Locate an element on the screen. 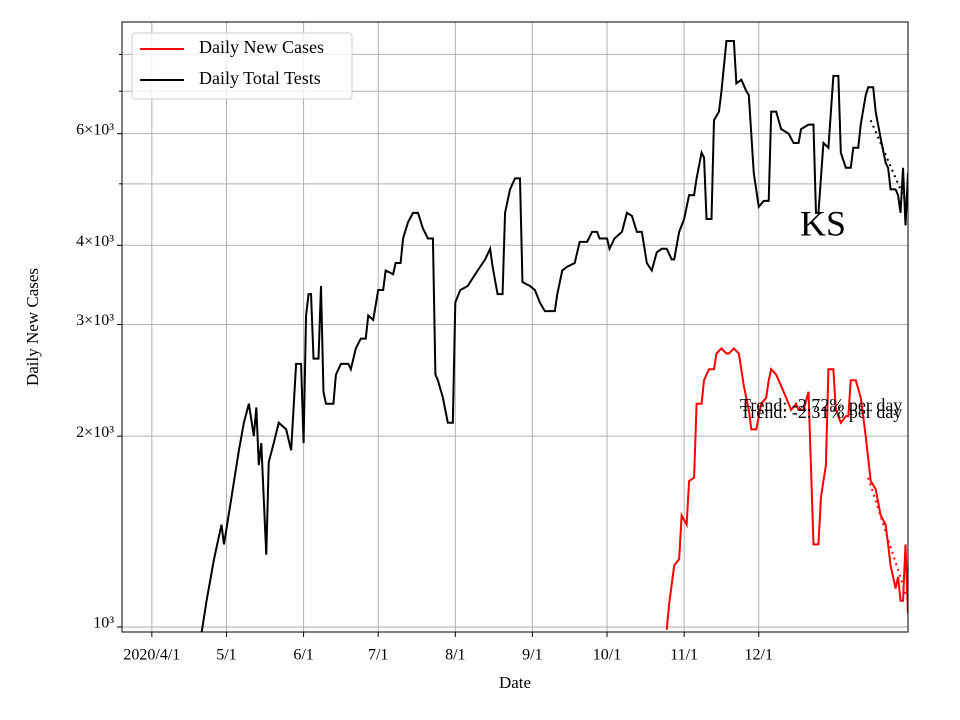 Image resolution: width=960 pixels, height=720 pixels. y-tick-label: 2×10³ is located at coordinates (95, 432).